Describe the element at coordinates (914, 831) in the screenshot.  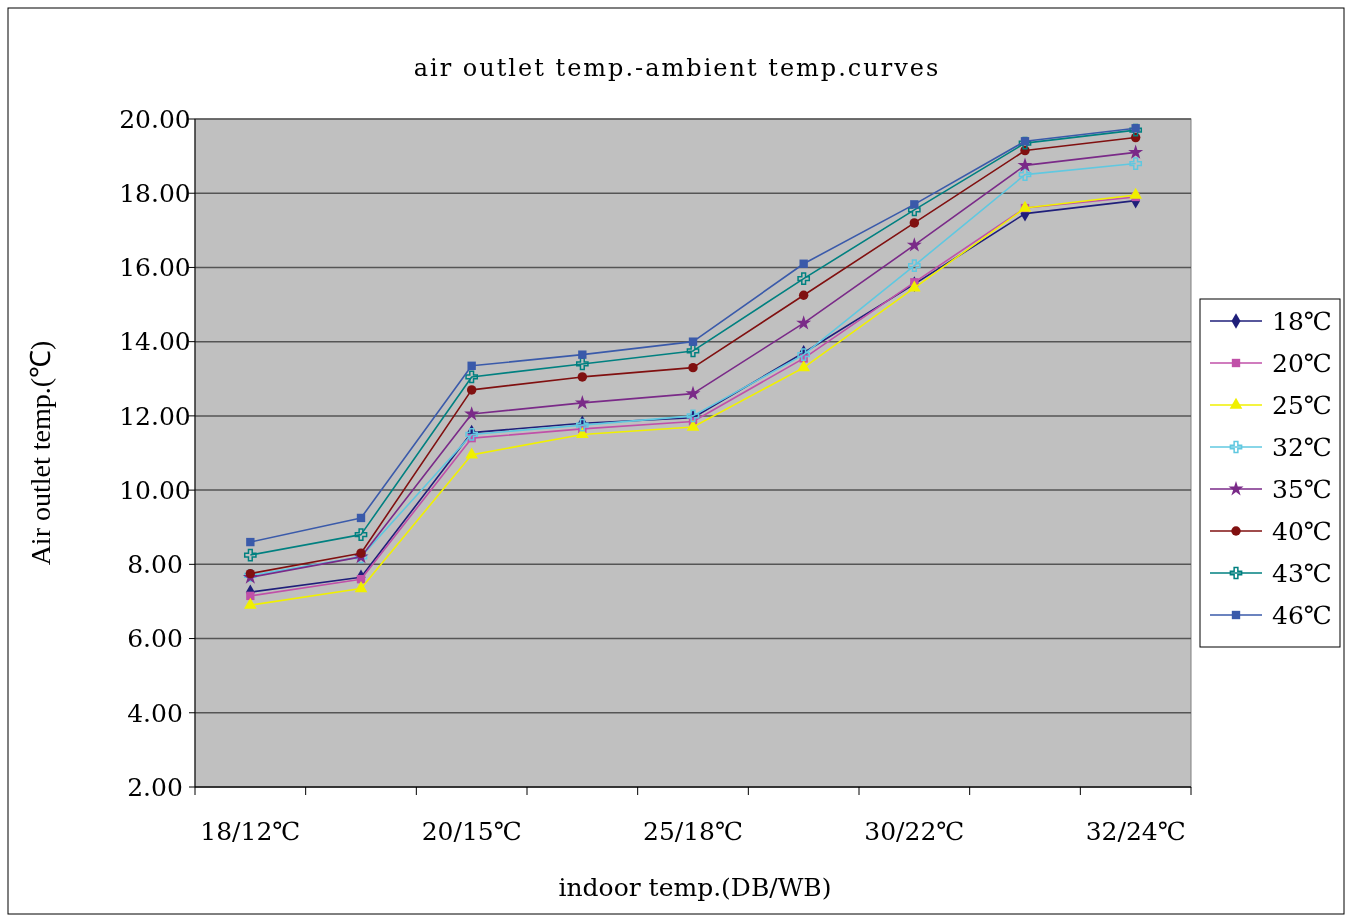
I see `x-tick-label: 30/22℃` at that location.